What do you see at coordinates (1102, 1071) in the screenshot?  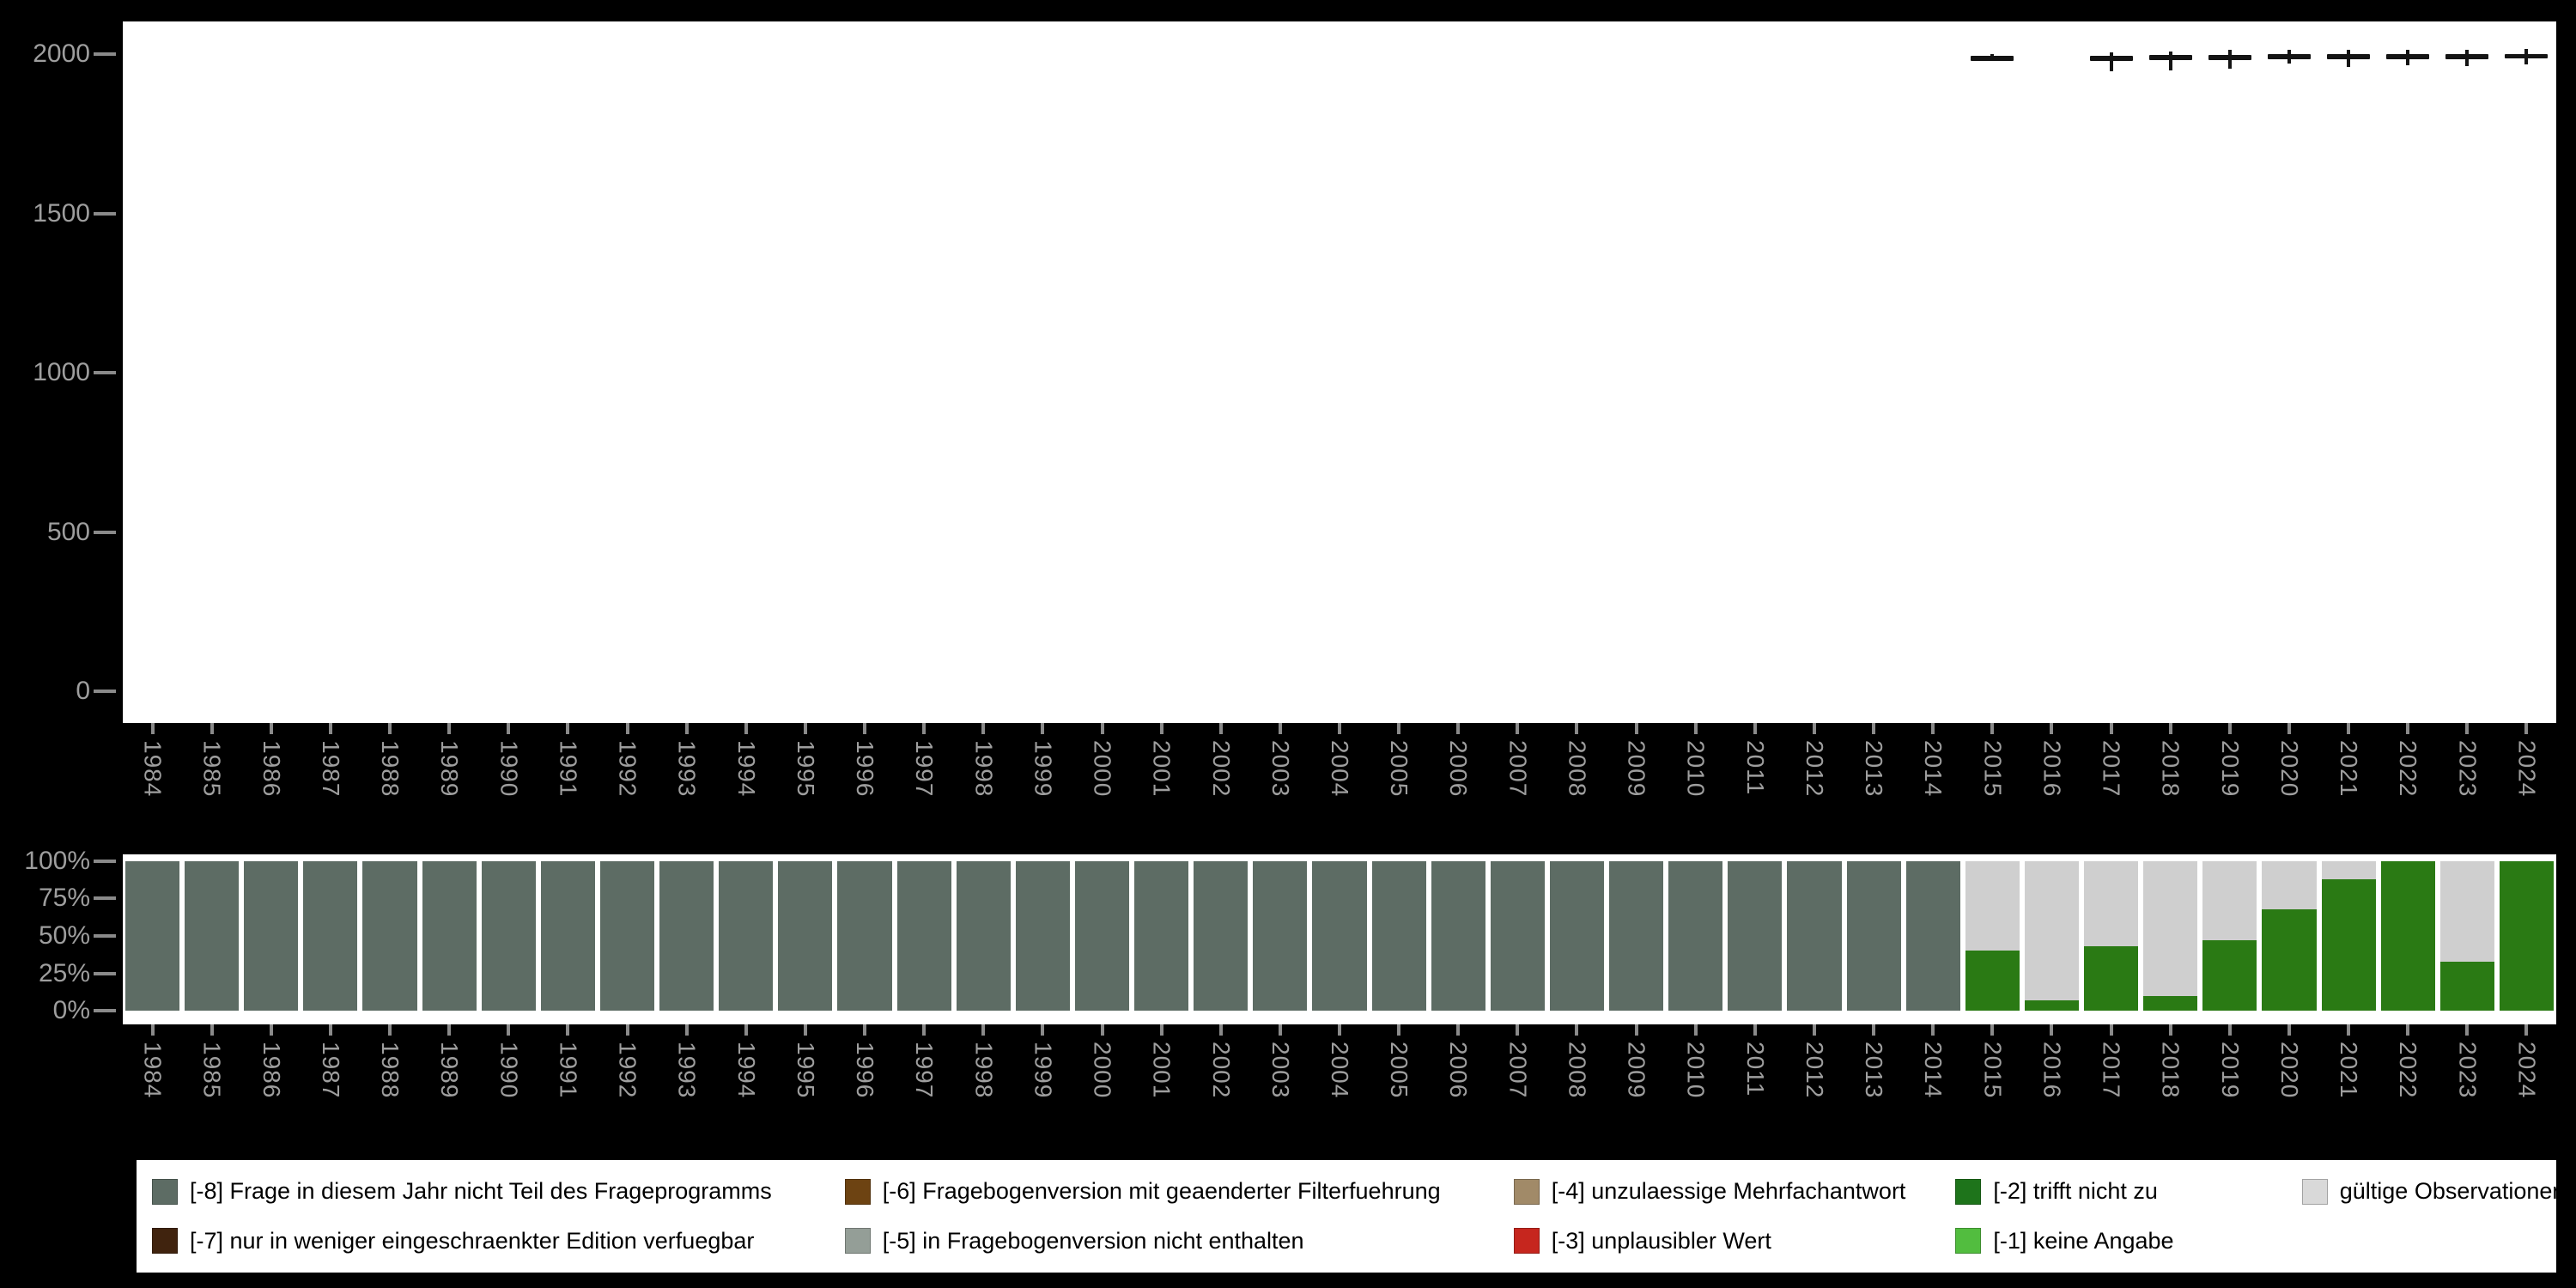 I see `x-tick-label-text: 2000` at bounding box center [1102, 1071].